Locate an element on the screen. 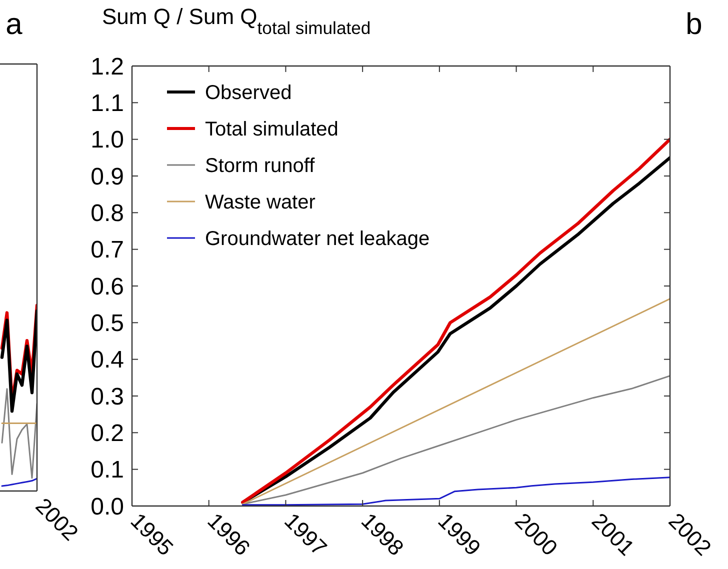 The image size is (728, 569). legend-label: Total simulated is located at coordinates (271, 129).